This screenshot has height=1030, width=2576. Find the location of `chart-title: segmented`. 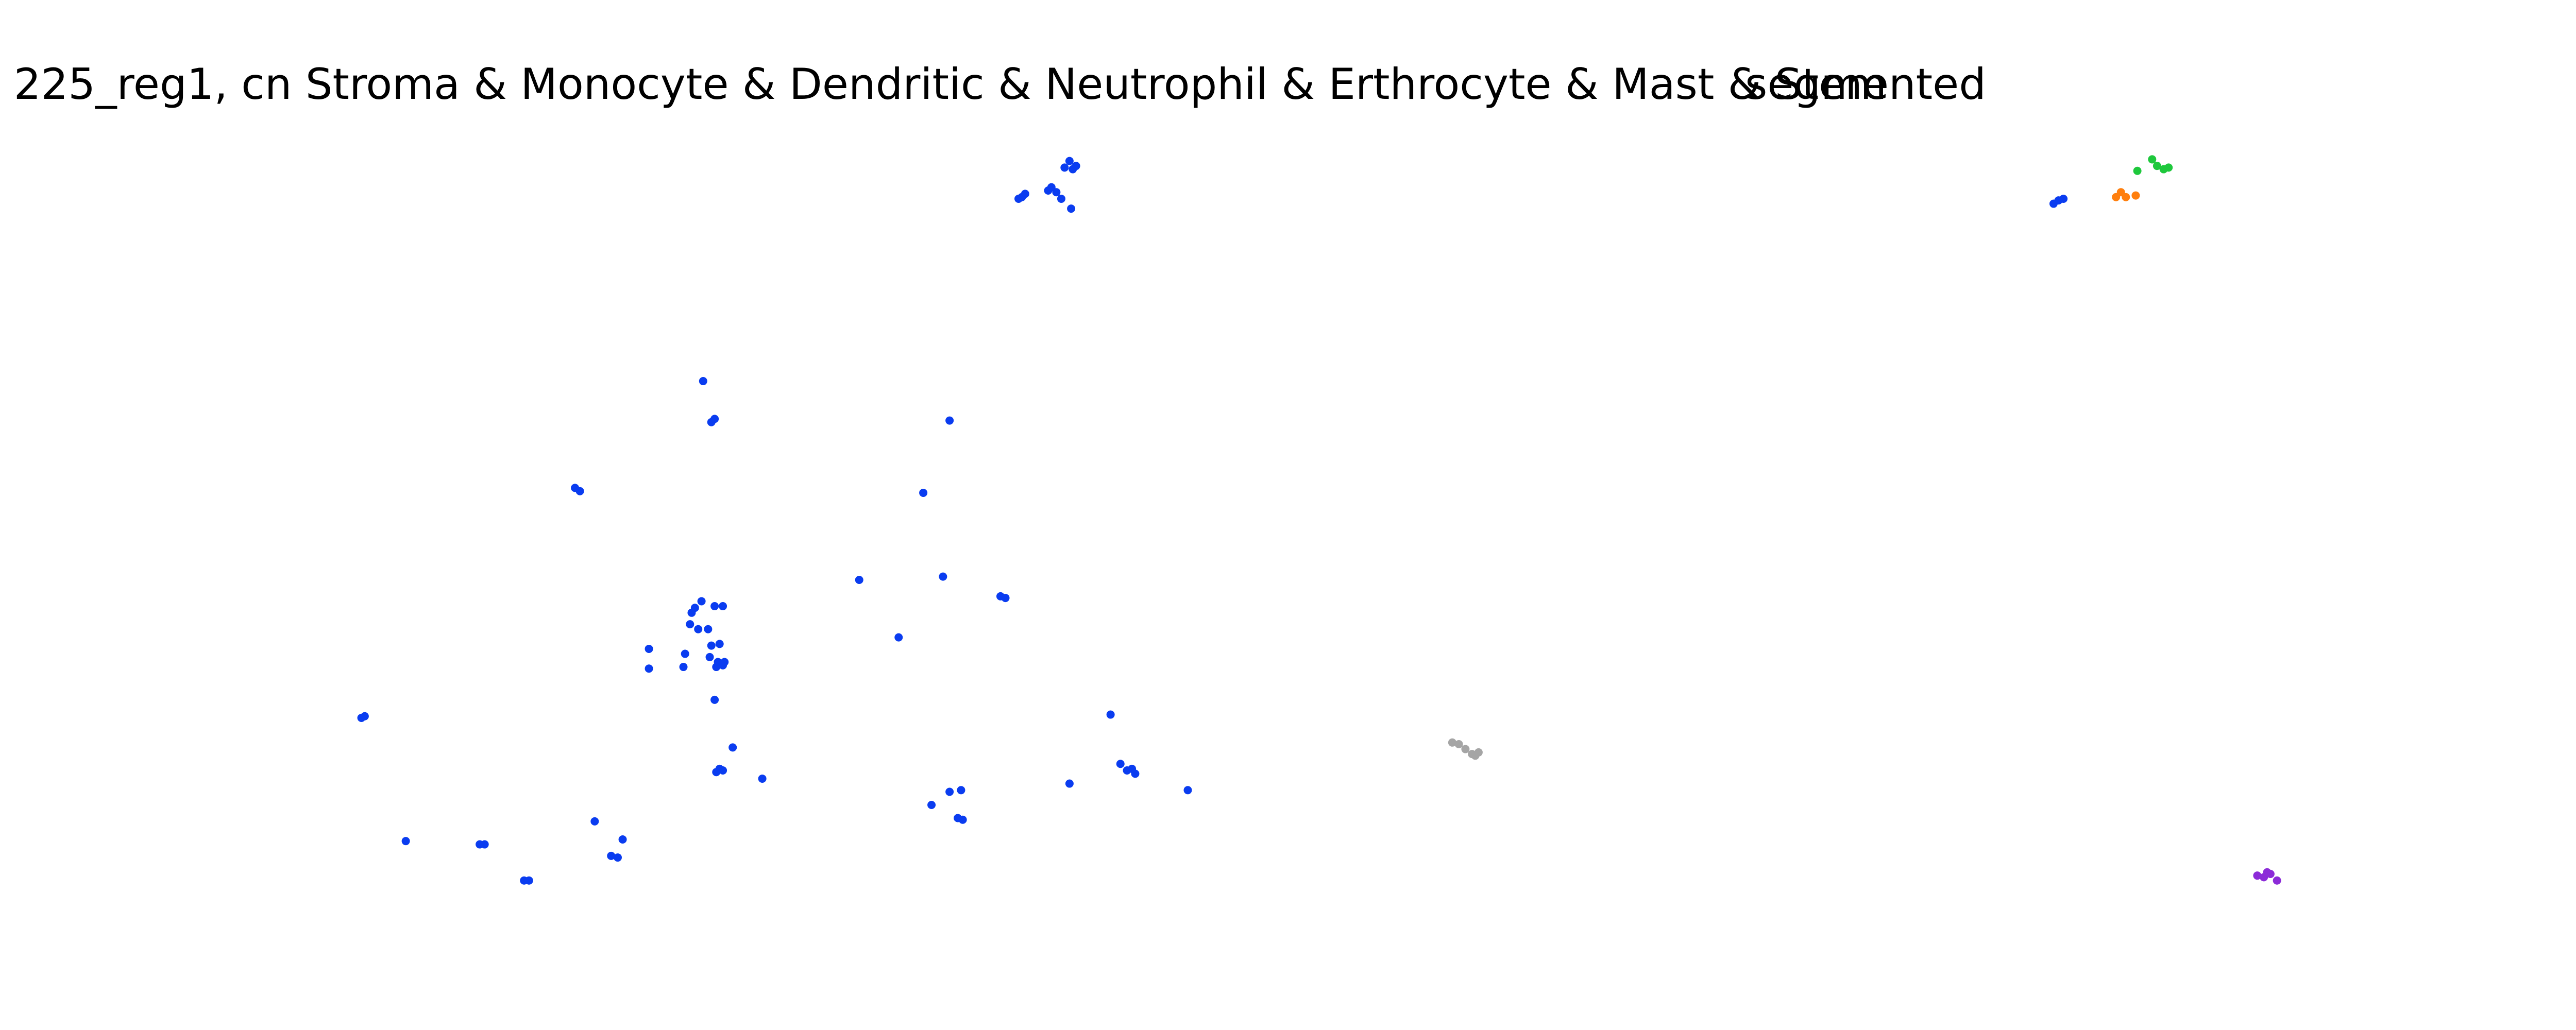

chart-title: segmented is located at coordinates (1865, 84).